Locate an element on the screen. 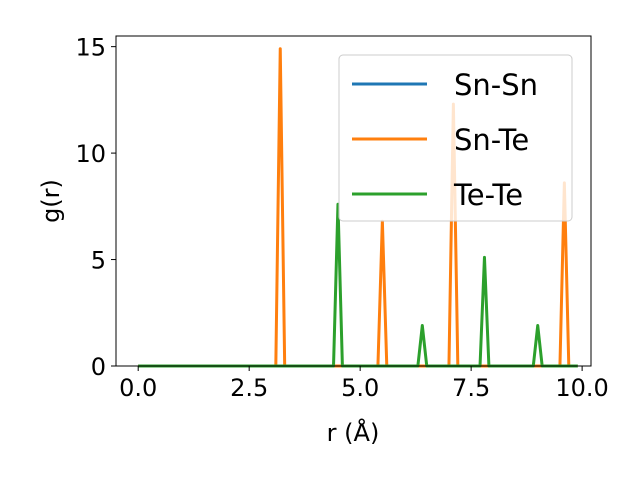 This screenshot has width=640, height=480. y-tick-label: 0 is located at coordinates (98, 367).